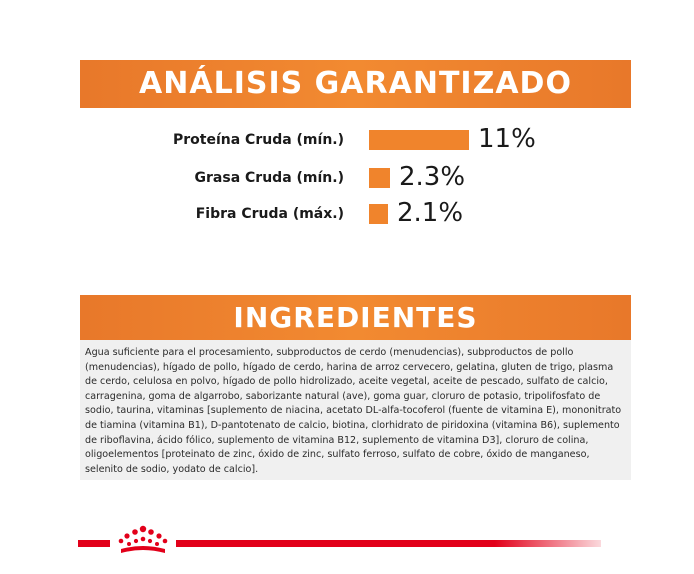 This screenshot has height=574, width=694. What do you see at coordinates (143, 539) in the screenshot?
I see `royal-canin-crown-icon` at bounding box center [143, 539].